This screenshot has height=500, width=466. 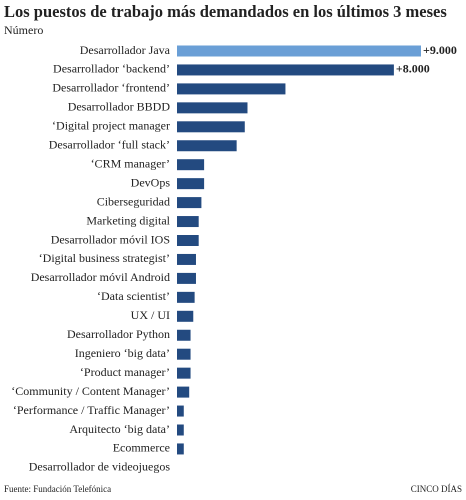 What do you see at coordinates (23, 30) in the screenshot?
I see `chart-subtitle: Número` at bounding box center [23, 30].